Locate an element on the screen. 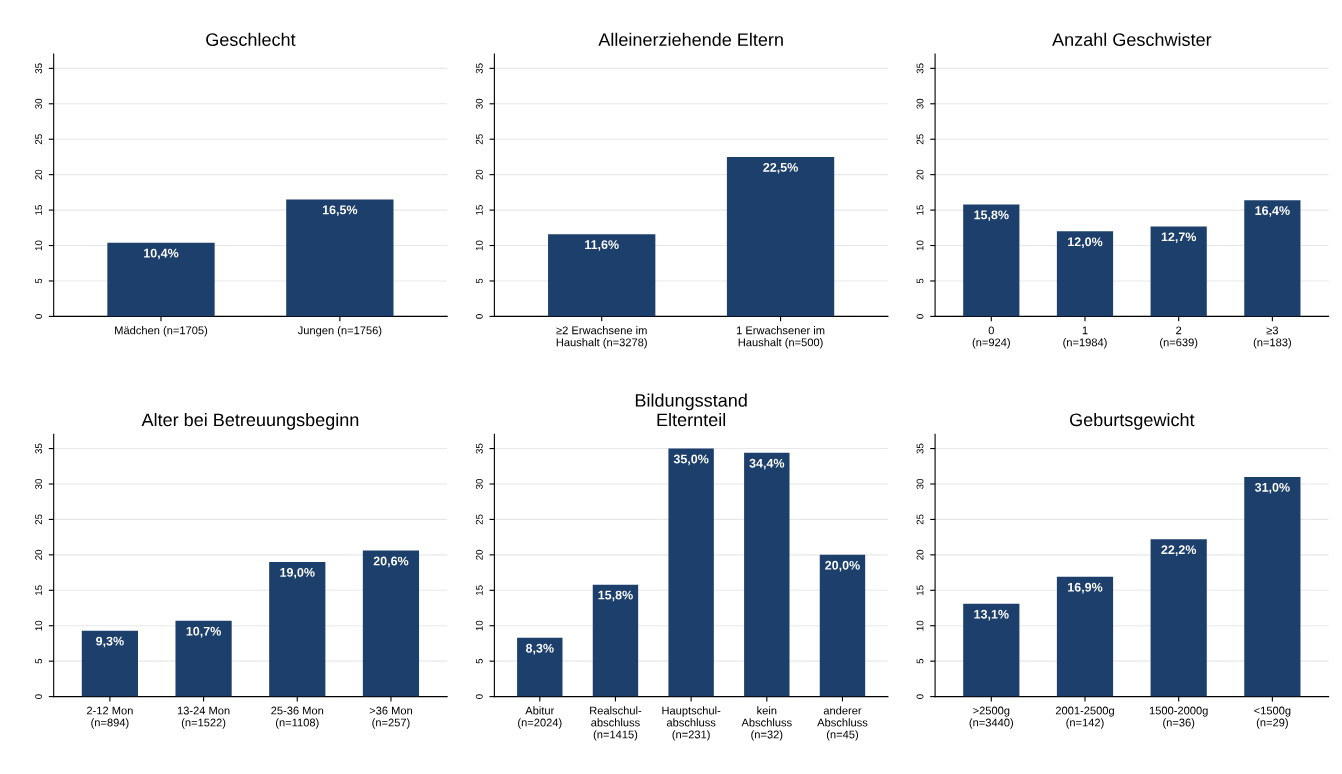 This screenshot has height=774, width=1342. data-label: 20,6% is located at coordinates (391, 562).